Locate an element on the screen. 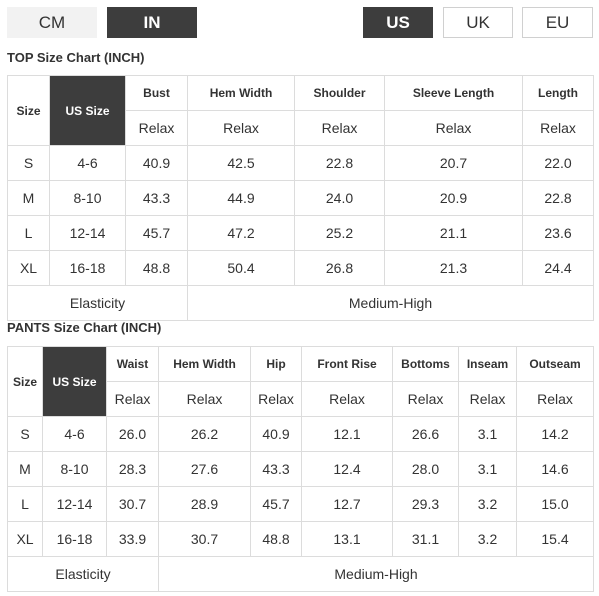 The image size is (599, 596). cell-hem-width: 47.2 is located at coordinates (241, 233).